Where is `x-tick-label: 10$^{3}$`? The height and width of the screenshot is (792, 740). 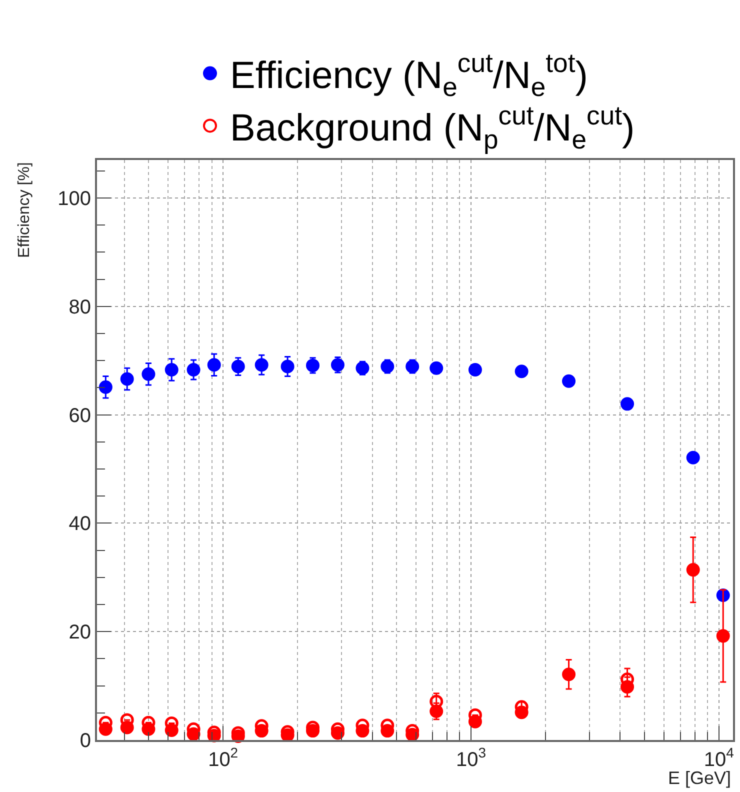 x-tick-label: 10$^{3}$ is located at coordinates (471, 757).